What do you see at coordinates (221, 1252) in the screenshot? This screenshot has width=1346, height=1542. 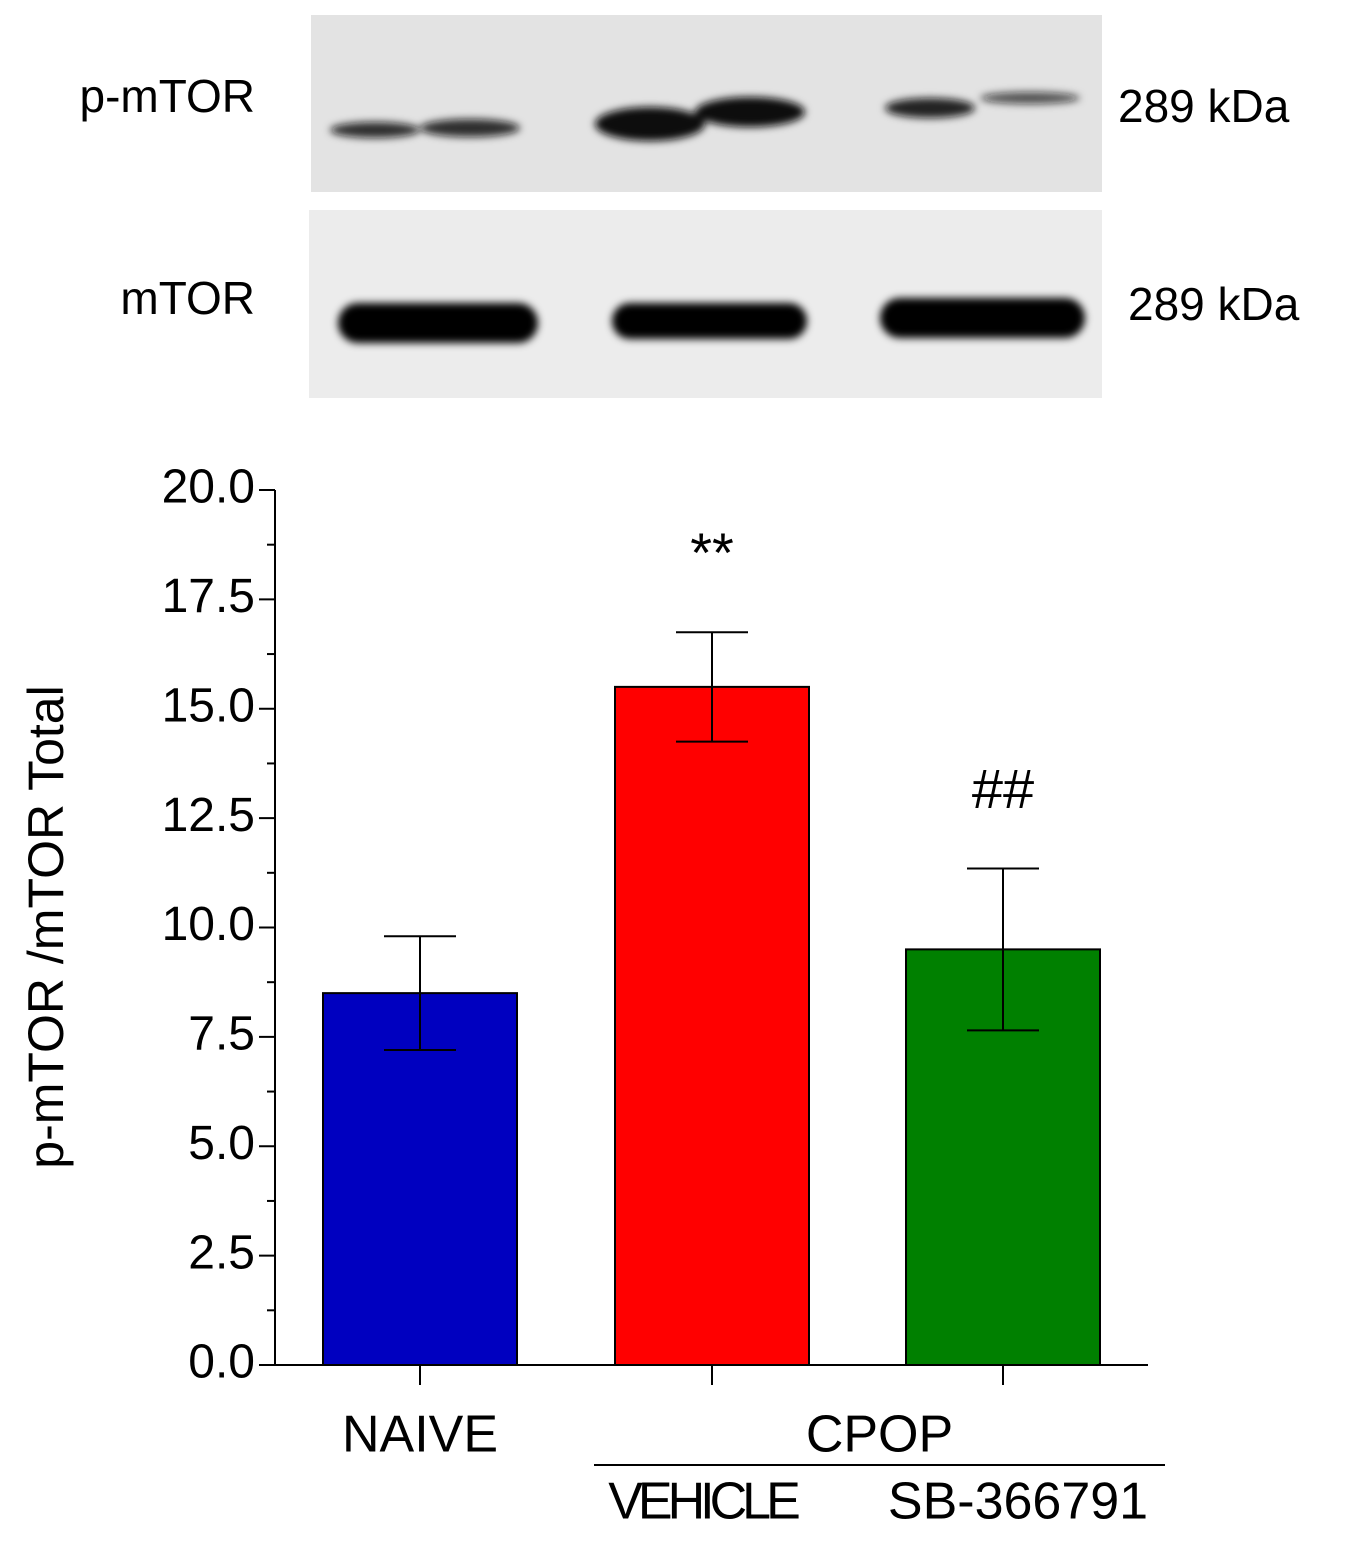 I see `y-tick-label: 2.5` at bounding box center [221, 1252].